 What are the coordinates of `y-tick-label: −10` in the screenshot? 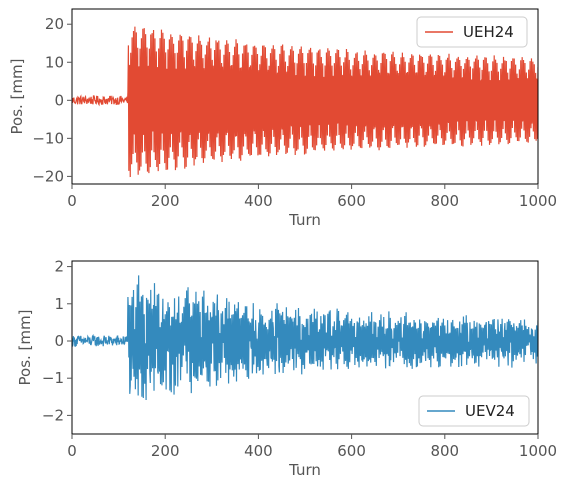 It's located at (48, 138).